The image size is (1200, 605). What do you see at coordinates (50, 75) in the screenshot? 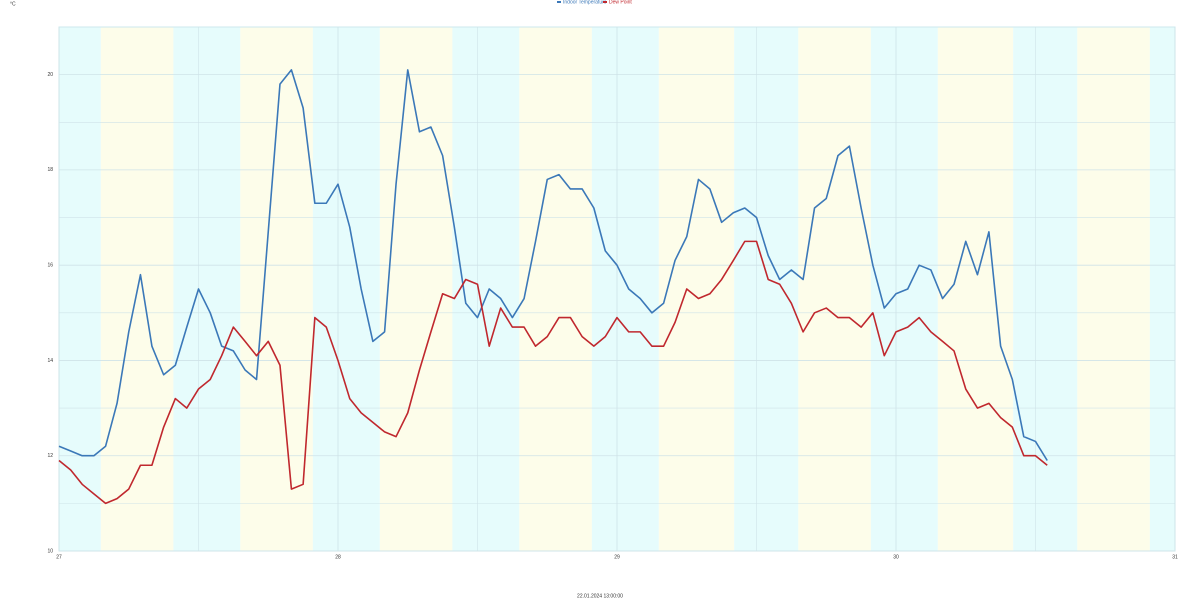
I see `y-tick-label: 20` at bounding box center [50, 75].